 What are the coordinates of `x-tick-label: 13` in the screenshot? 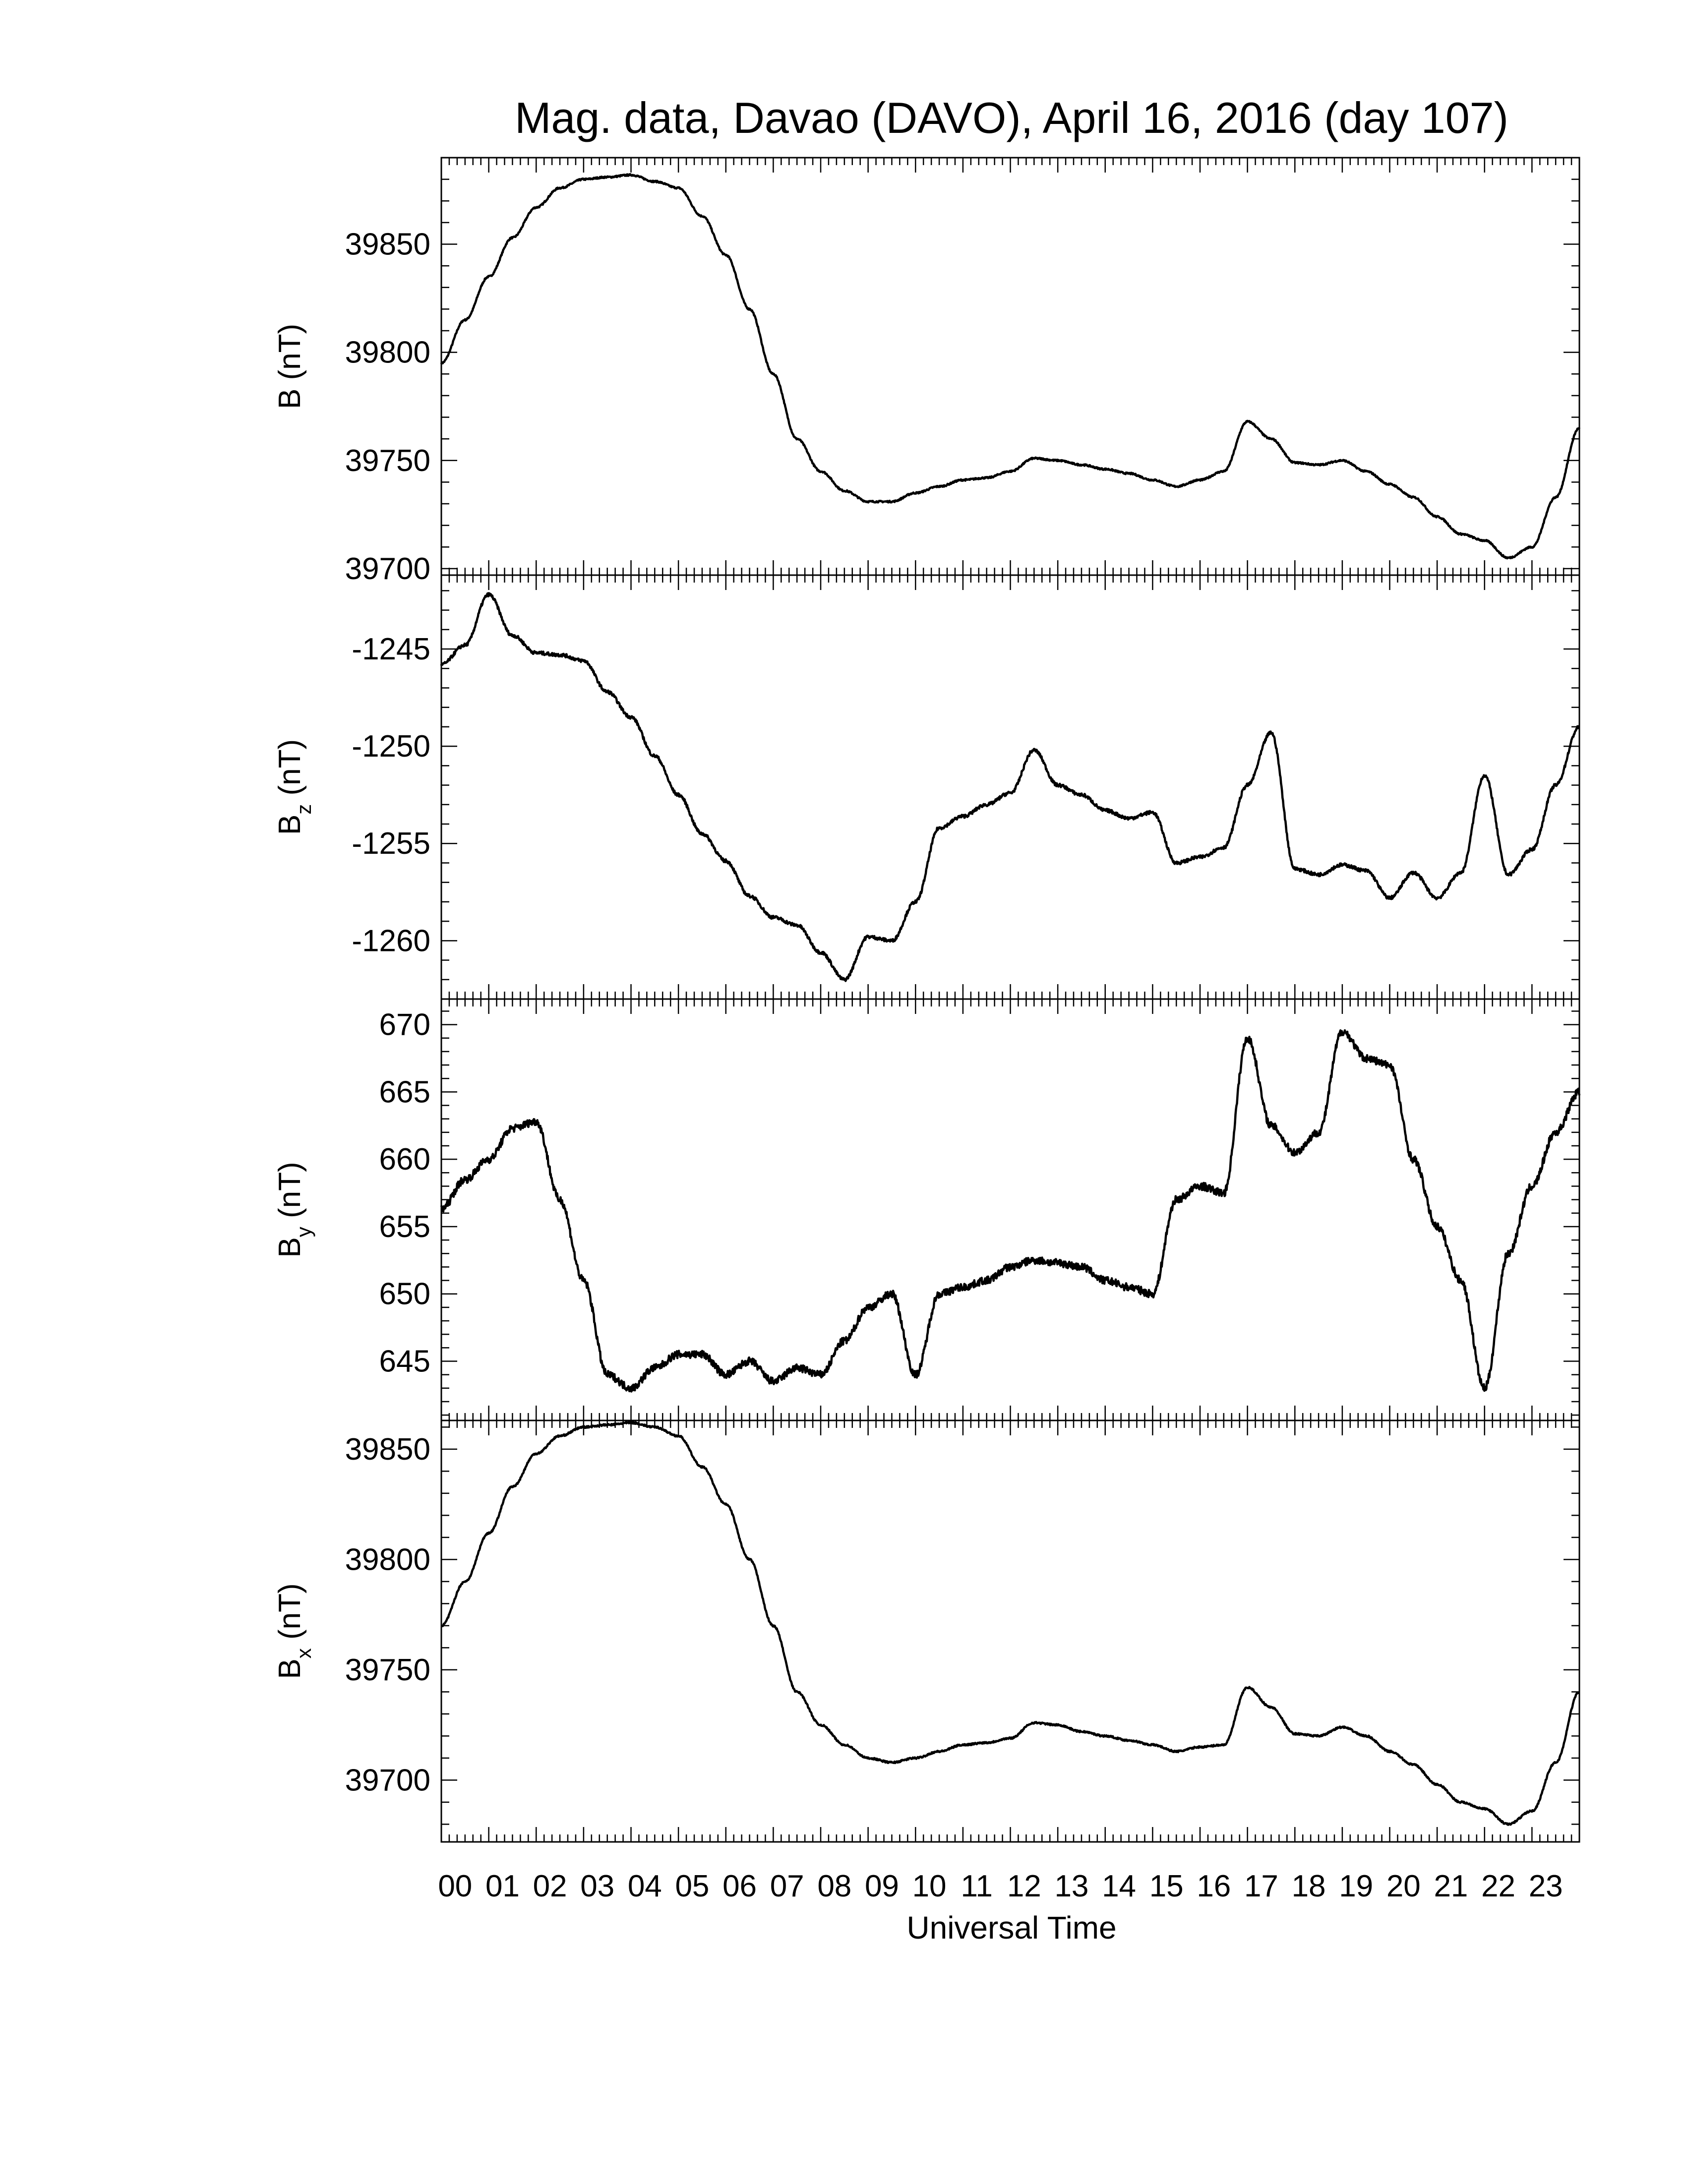 It's located at (1071, 1886).